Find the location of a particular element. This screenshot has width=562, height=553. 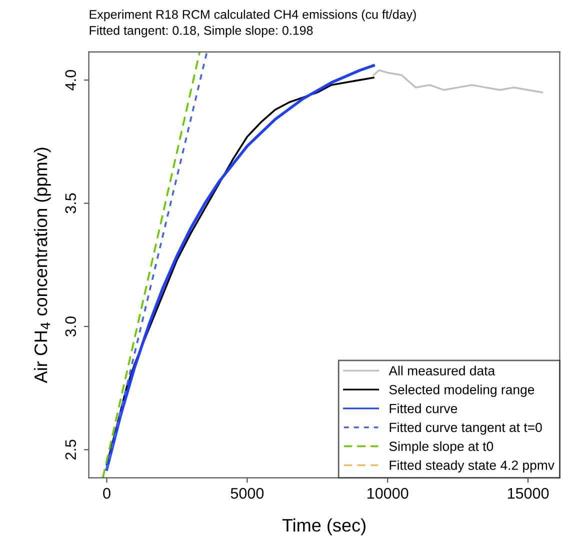

chart-subtitle: Fitted tangent: 0.18, Simple slope: 0.198 is located at coordinates (201, 32).